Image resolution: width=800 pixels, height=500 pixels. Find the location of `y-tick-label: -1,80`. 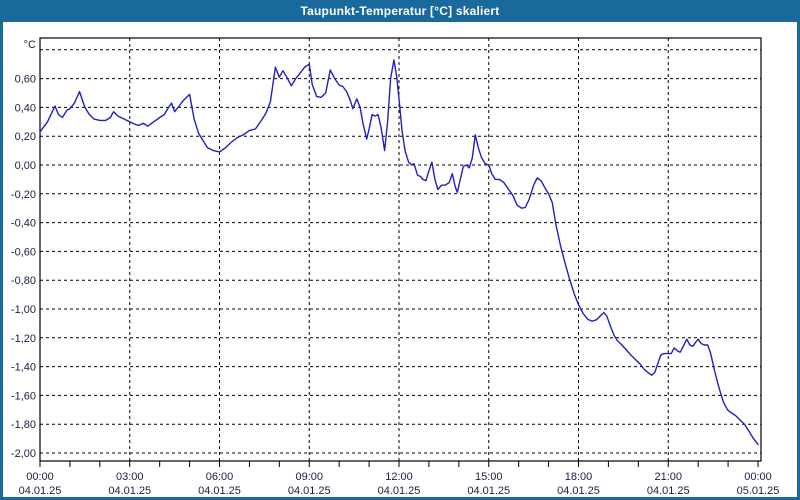

y-tick-label: -1,80 is located at coordinates (23, 425).